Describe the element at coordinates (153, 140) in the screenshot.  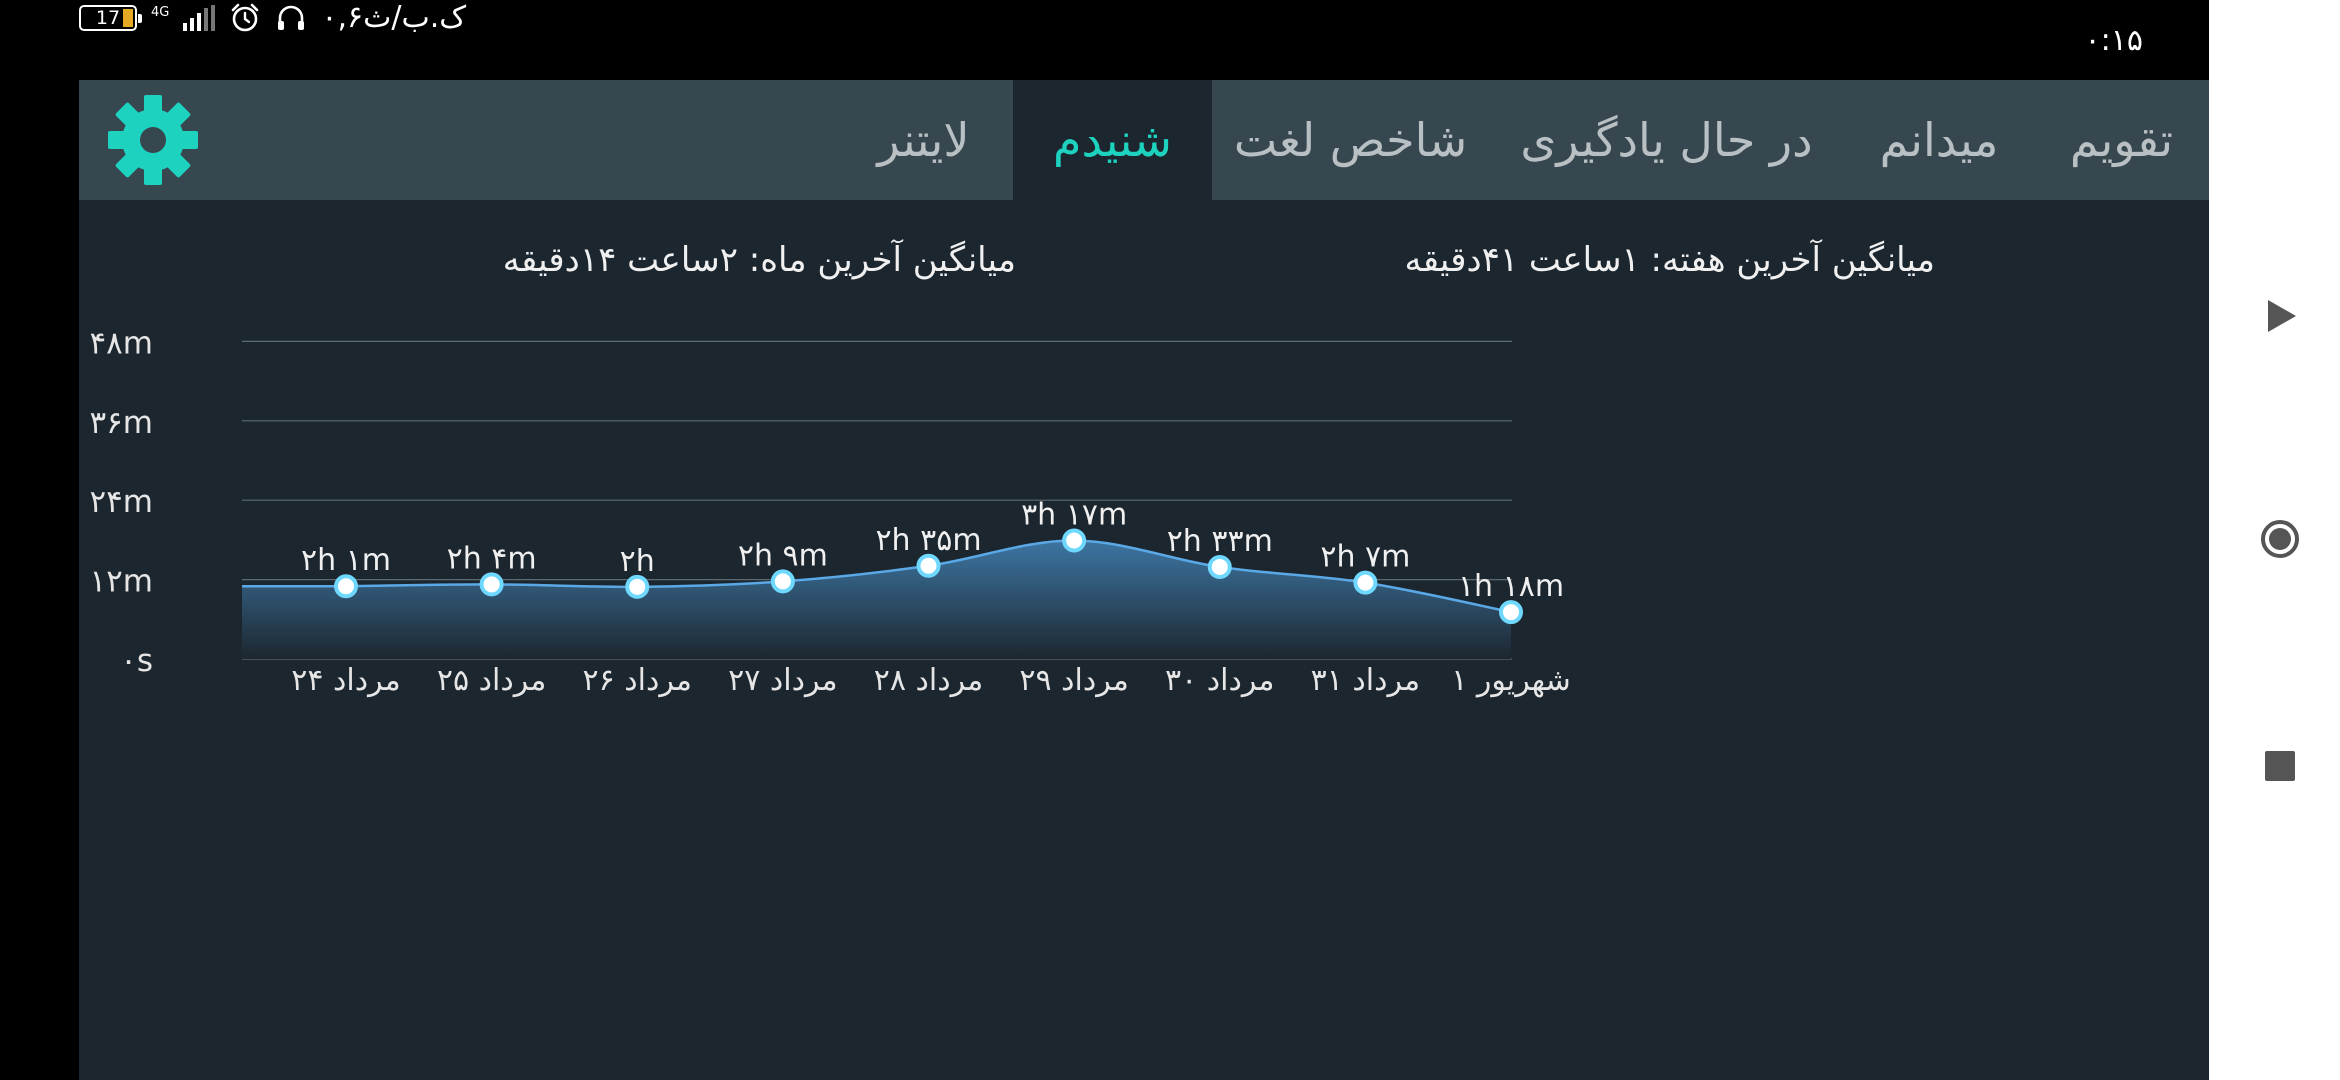
I see `gear-icon` at that location.